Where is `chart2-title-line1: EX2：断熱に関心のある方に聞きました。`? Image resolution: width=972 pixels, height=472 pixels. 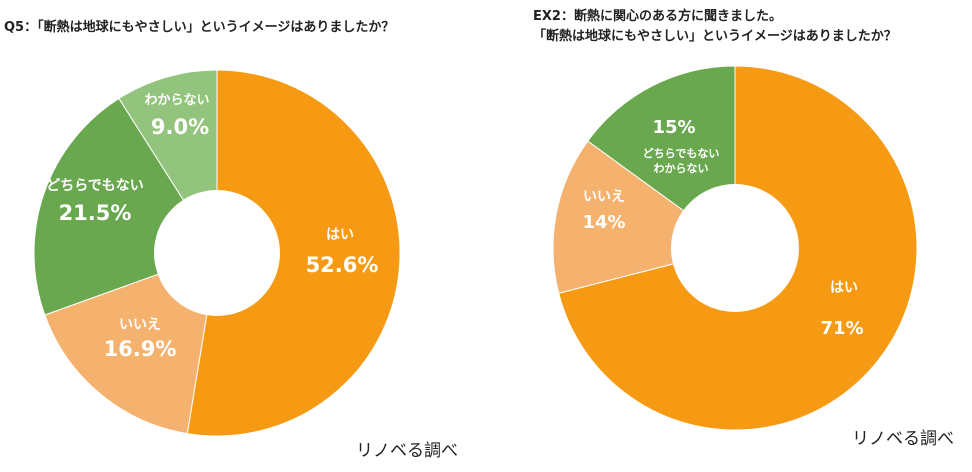
chart2-title-line1: EX2：断熱に関心のある方に聞きました。 is located at coordinates (657, 16).